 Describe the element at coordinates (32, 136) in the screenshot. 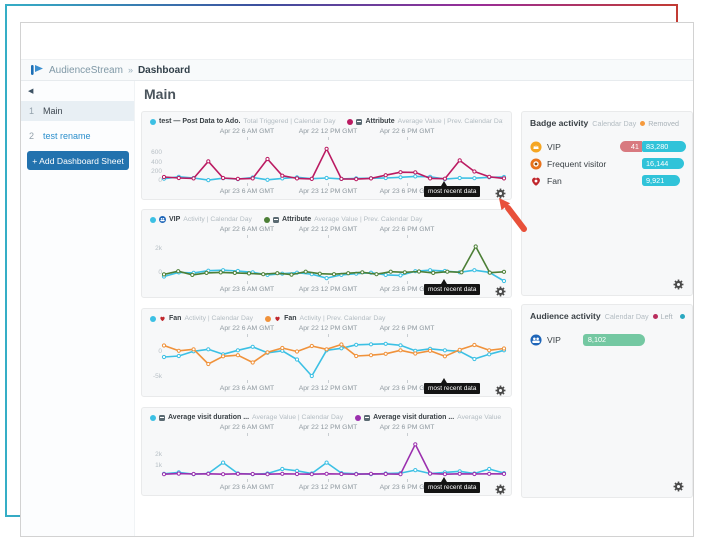

I see `sheet-number: 2` at that location.